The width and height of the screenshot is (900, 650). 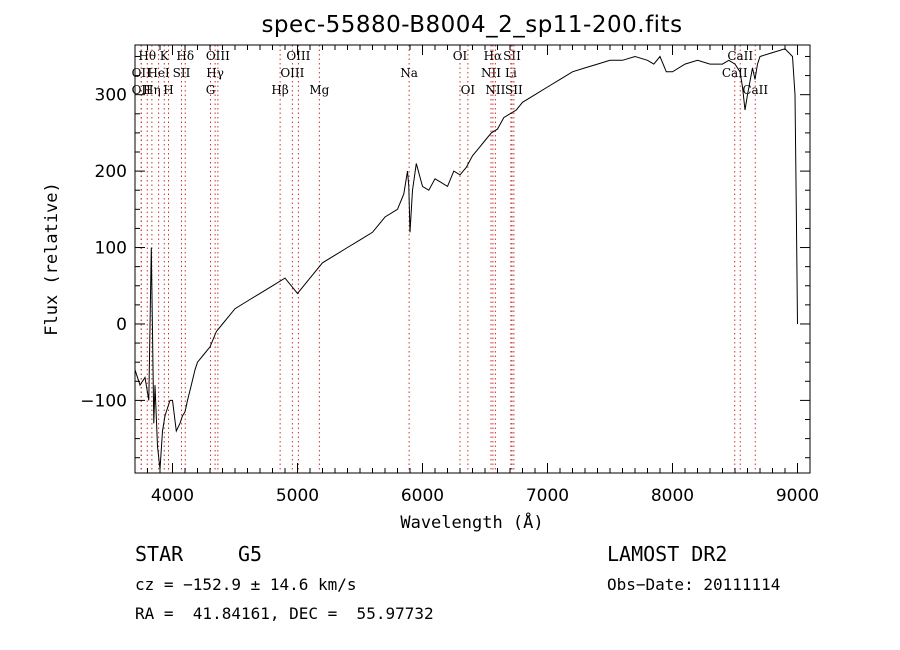 I want to click on spectral-line-label: Mg, so click(x=319, y=90).